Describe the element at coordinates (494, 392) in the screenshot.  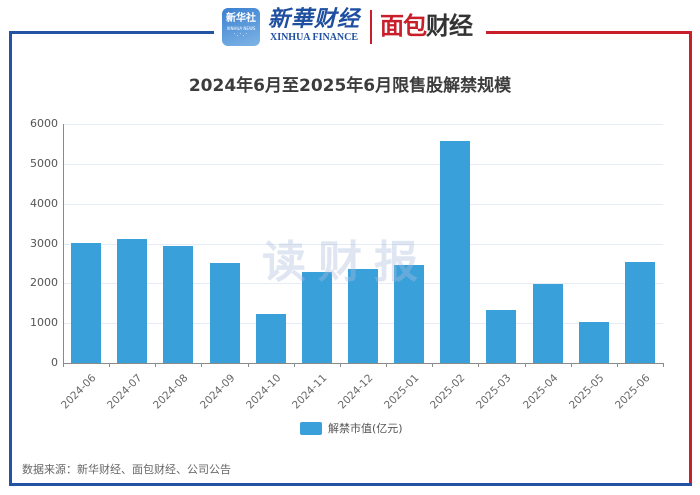
I see `x-tick-label: 2025-03` at that location.